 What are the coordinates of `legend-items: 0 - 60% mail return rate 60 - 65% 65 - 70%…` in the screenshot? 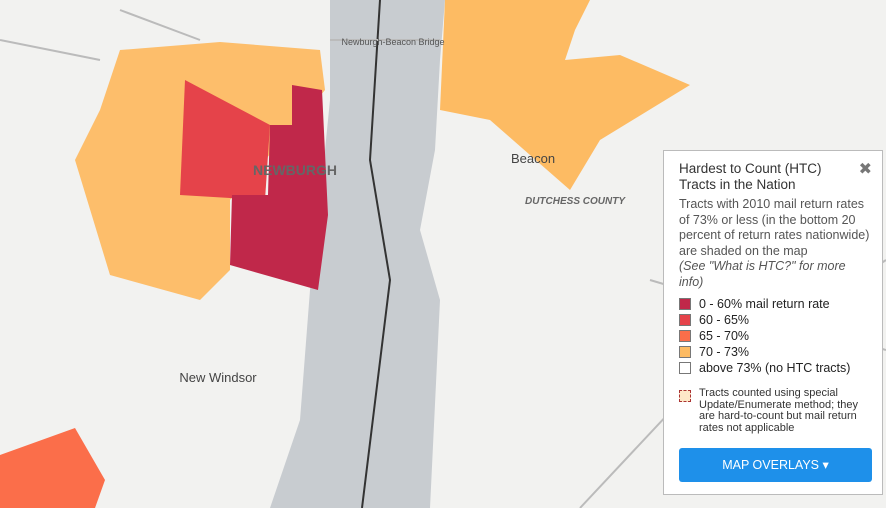 It's located at (775, 336).